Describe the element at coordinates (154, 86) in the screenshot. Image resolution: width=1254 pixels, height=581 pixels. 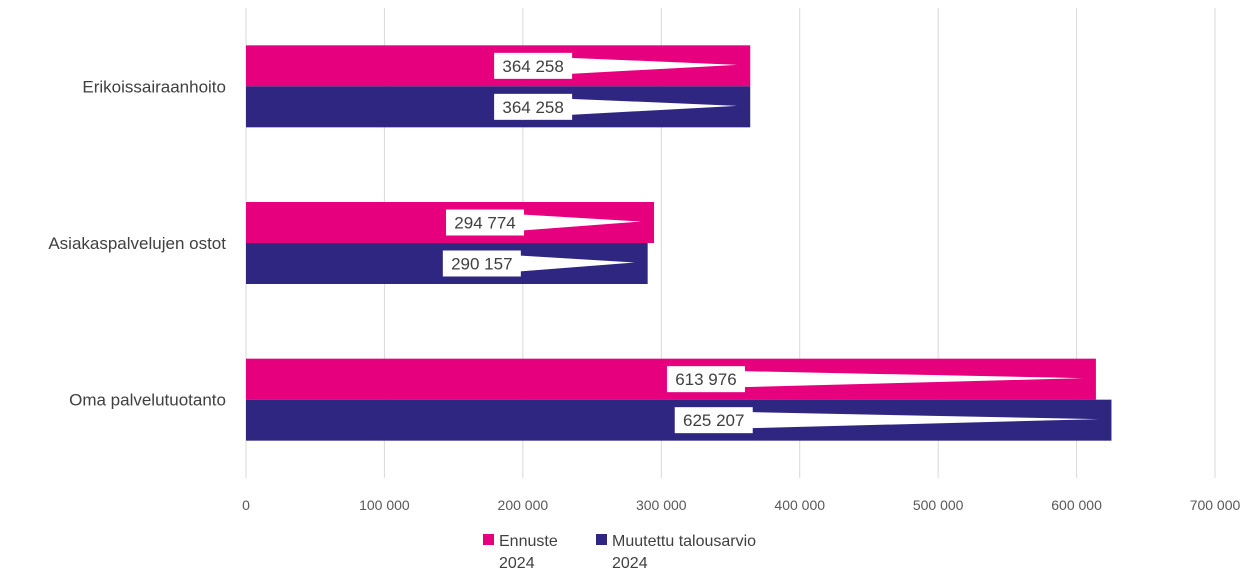
I see `category-label: Erikoissairaanhoito` at that location.